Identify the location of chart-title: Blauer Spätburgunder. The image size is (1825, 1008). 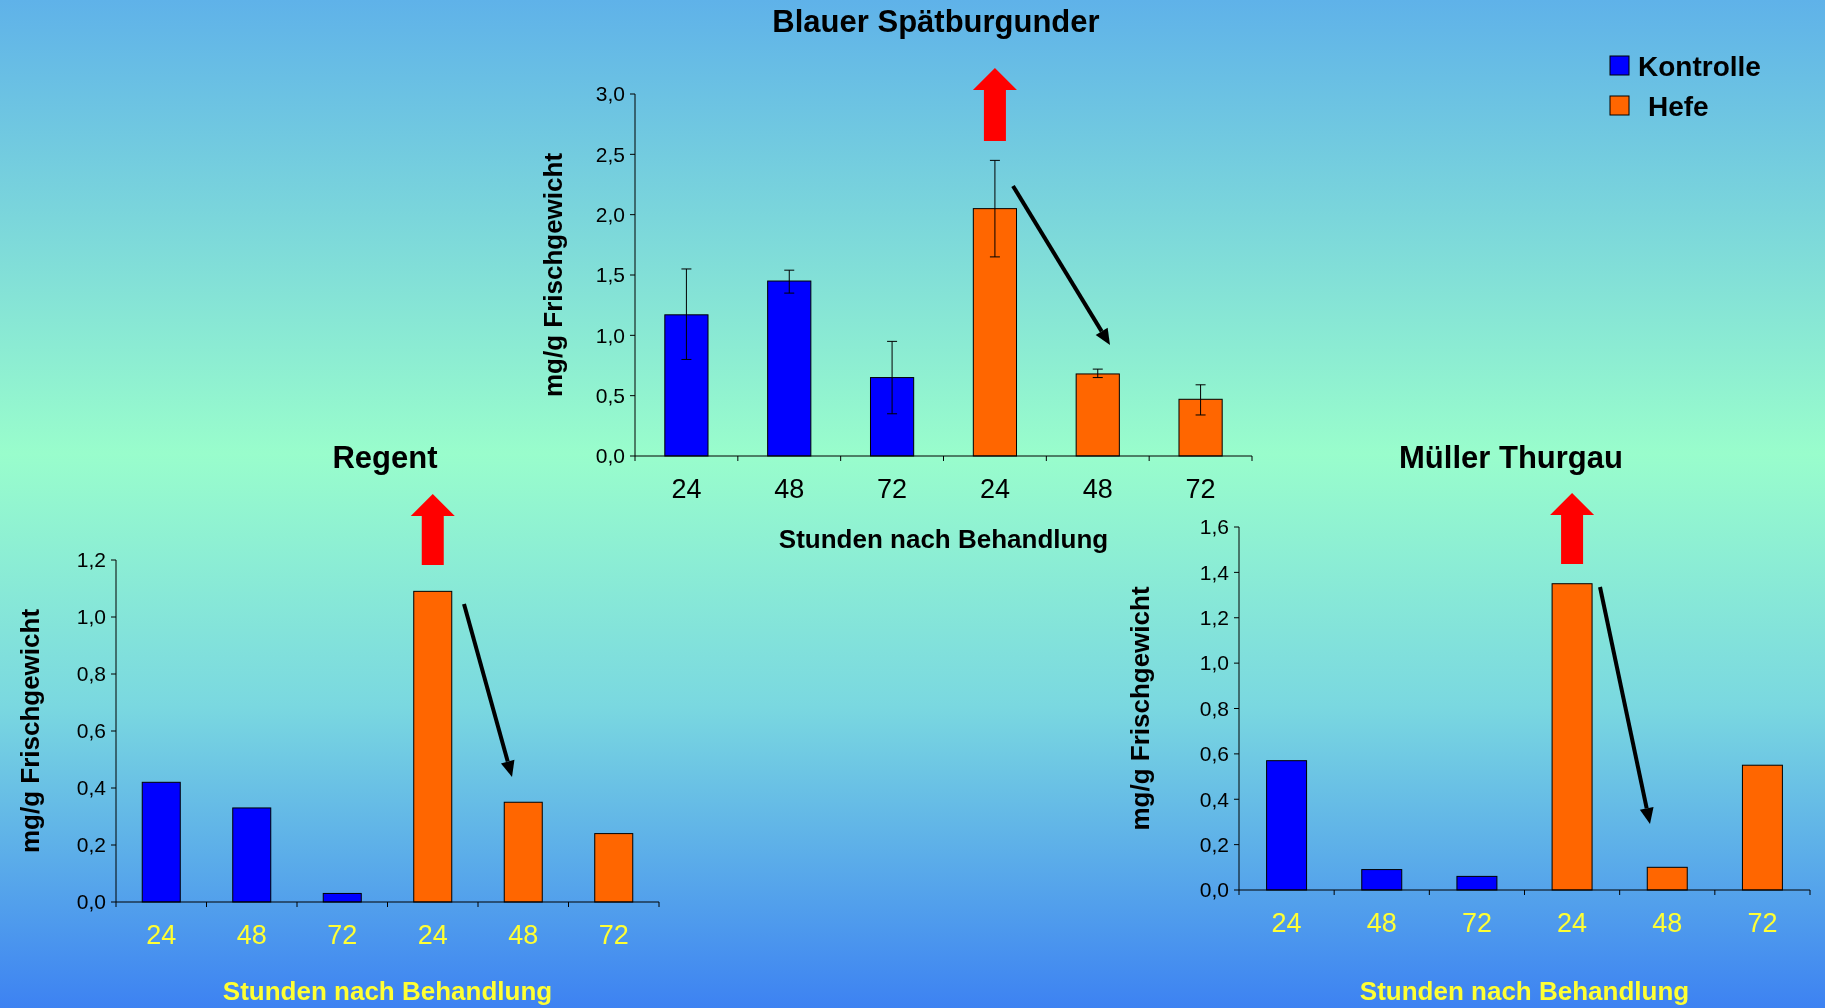
(936, 21).